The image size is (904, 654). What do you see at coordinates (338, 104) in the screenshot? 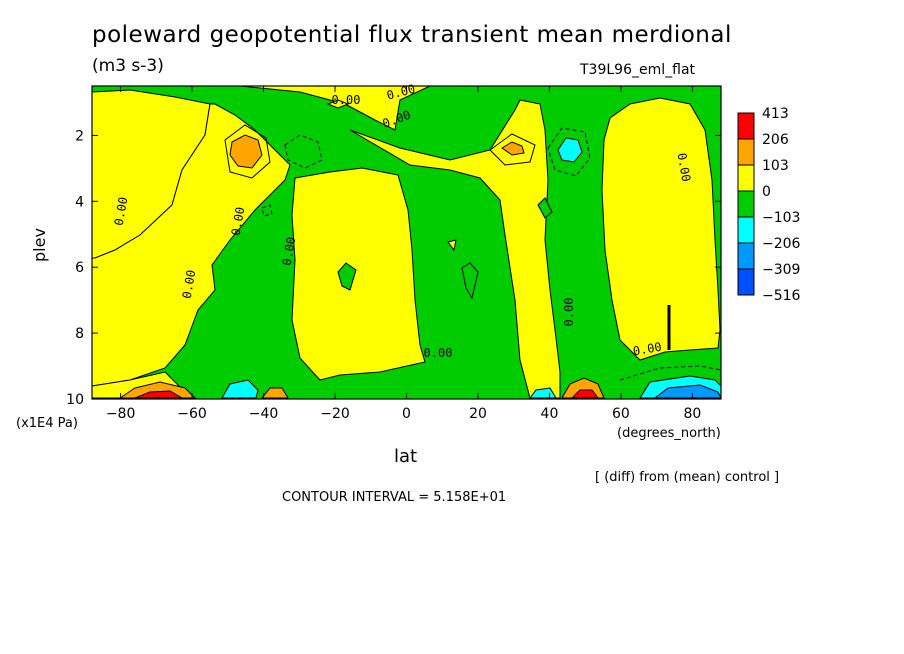
I see `contour-small-top` at bounding box center [338, 104].